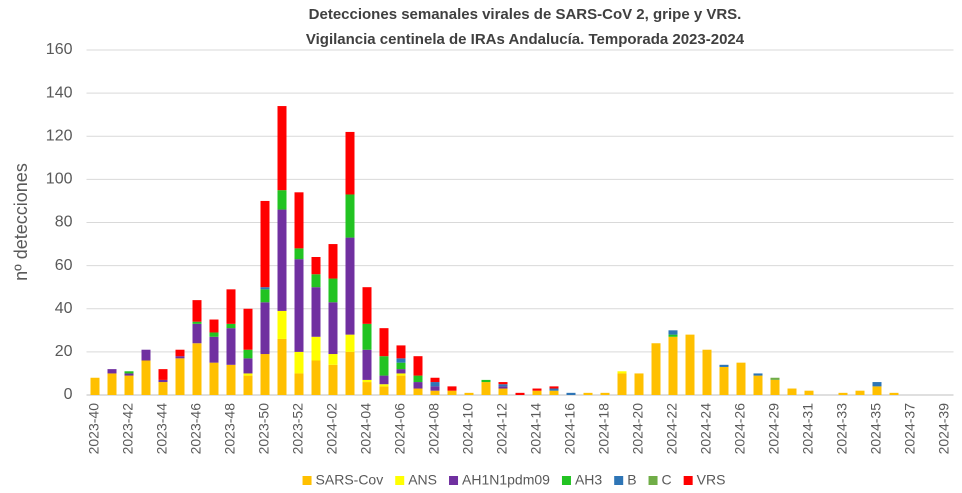  What do you see at coordinates (808, 429) in the screenshot?
I see `x-tick-label: 2024-31` at bounding box center [808, 429].